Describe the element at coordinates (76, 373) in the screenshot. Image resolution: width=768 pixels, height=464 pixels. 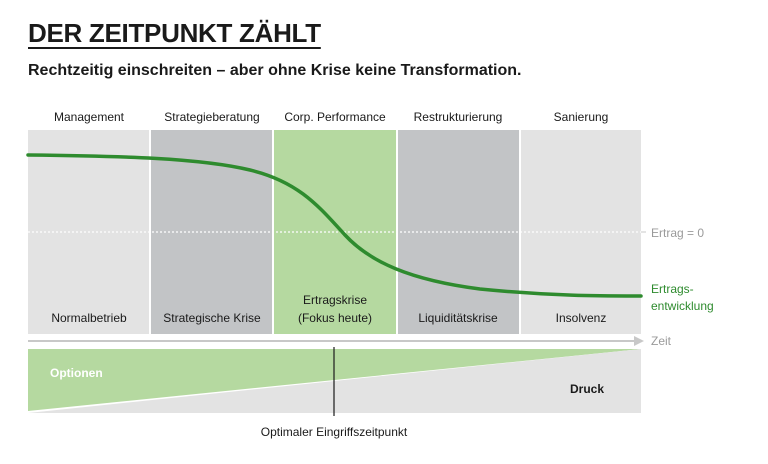
I see `options-label: Optionen` at that location.